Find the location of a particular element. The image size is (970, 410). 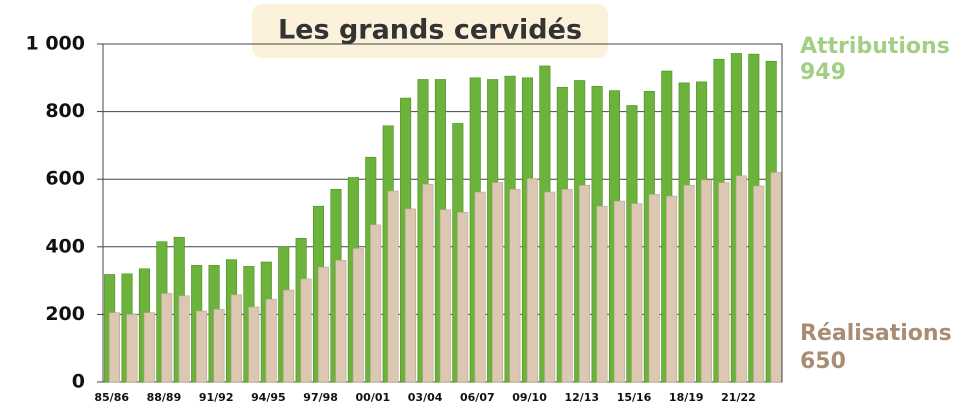

y-tick-label: 800 is located at coordinates (65, 111).